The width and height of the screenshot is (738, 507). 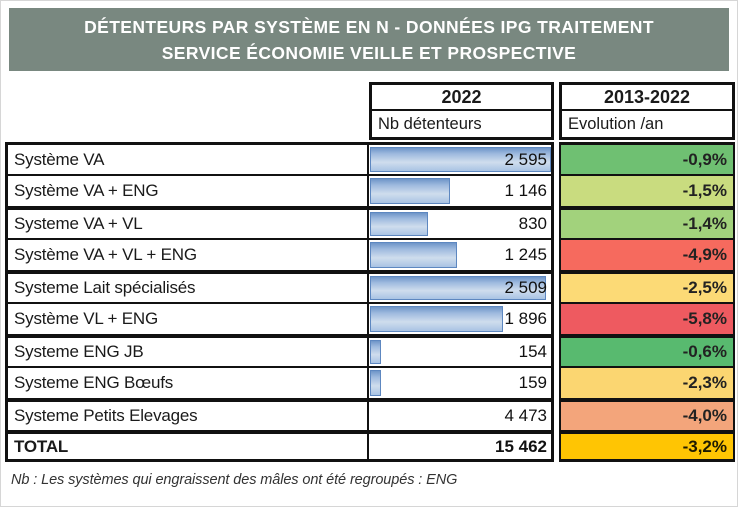 I want to click on evolution-cell: -4,0%, so click(x=647, y=414).